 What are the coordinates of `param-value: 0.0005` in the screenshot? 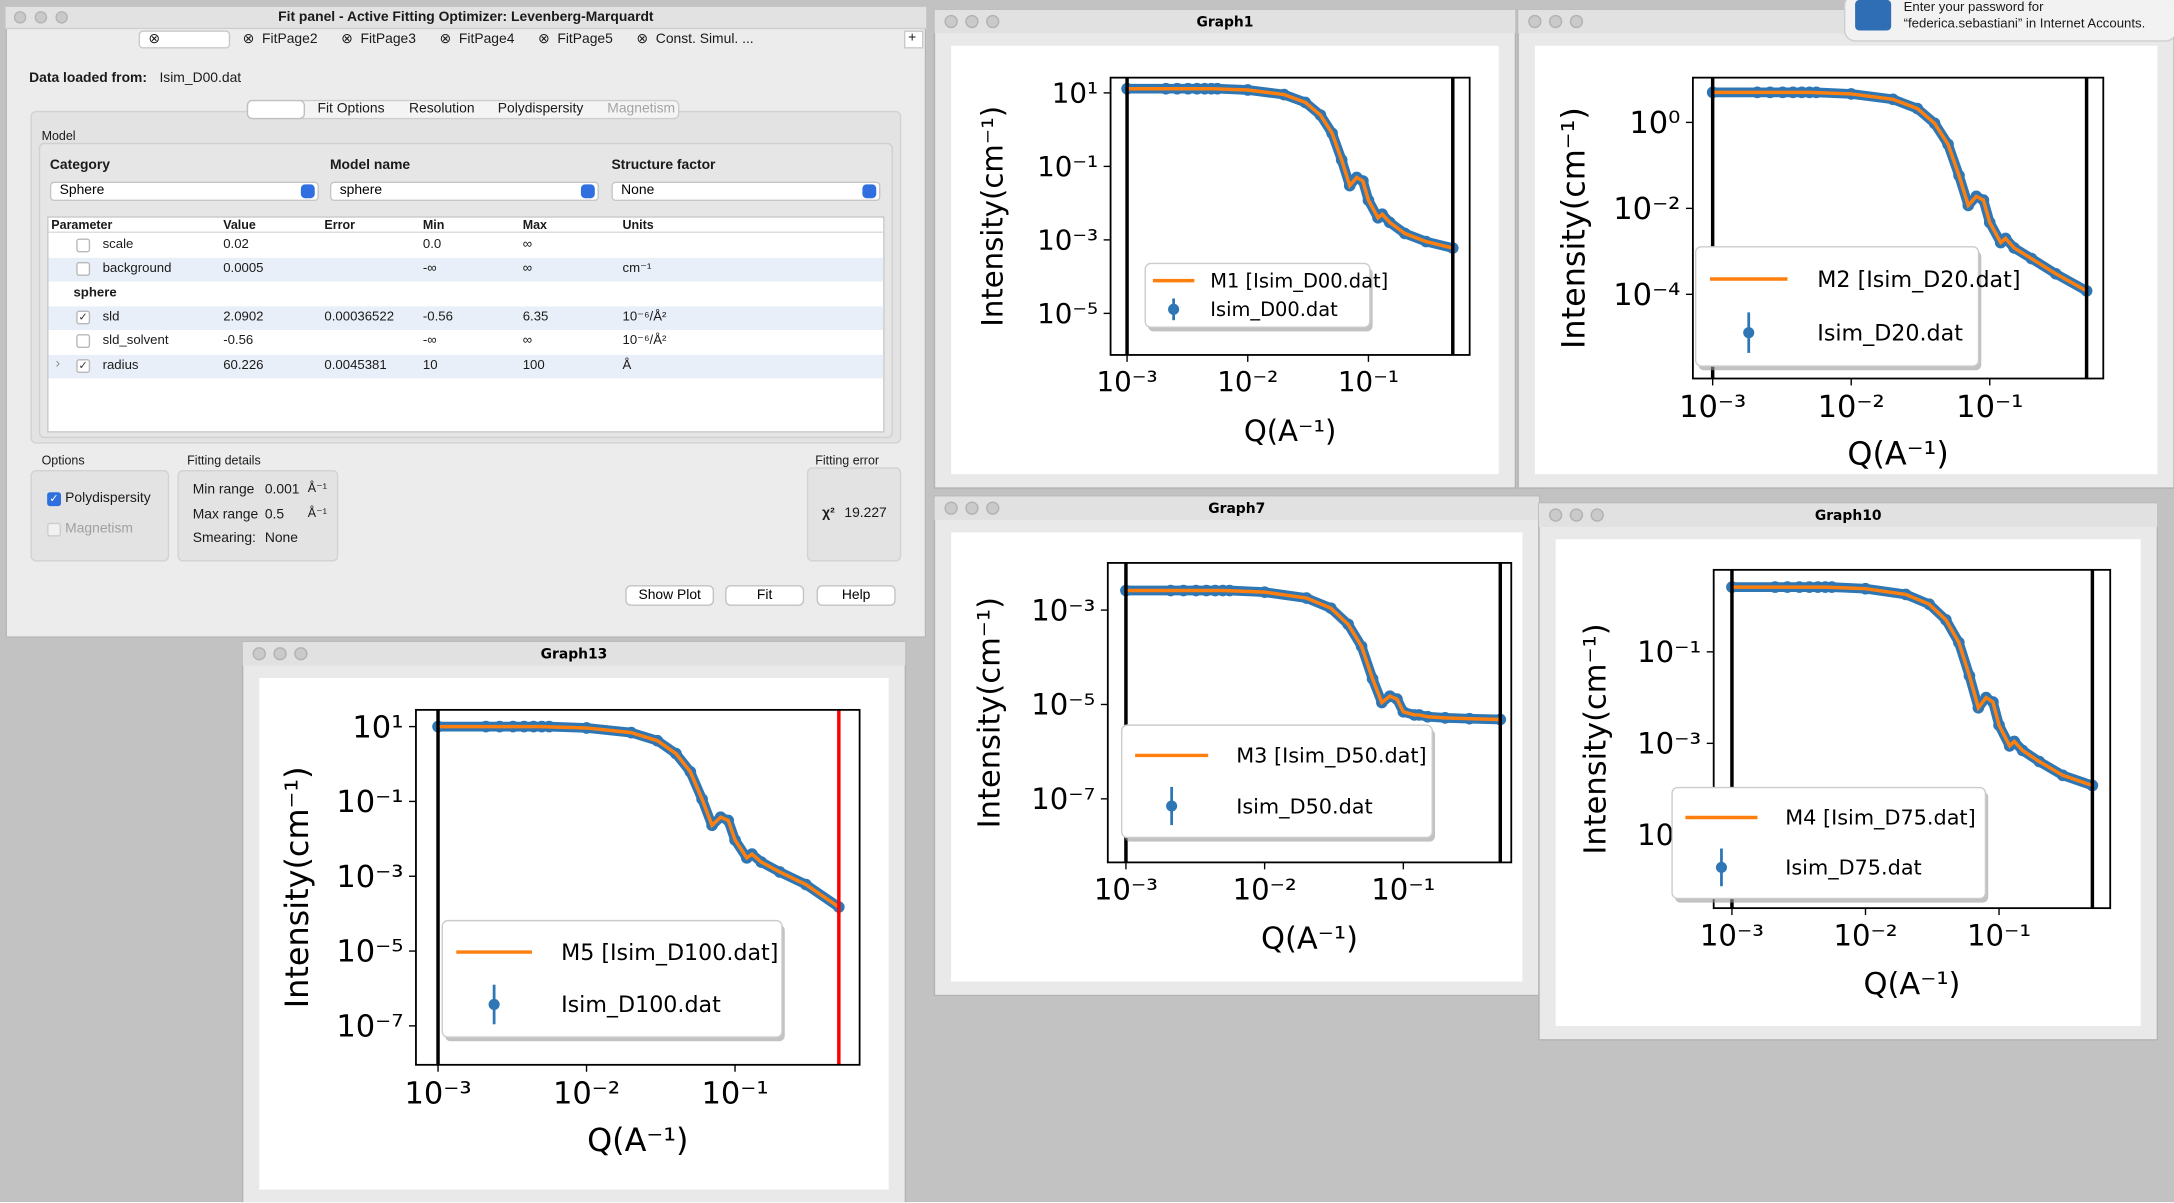 It's located at (243, 269).